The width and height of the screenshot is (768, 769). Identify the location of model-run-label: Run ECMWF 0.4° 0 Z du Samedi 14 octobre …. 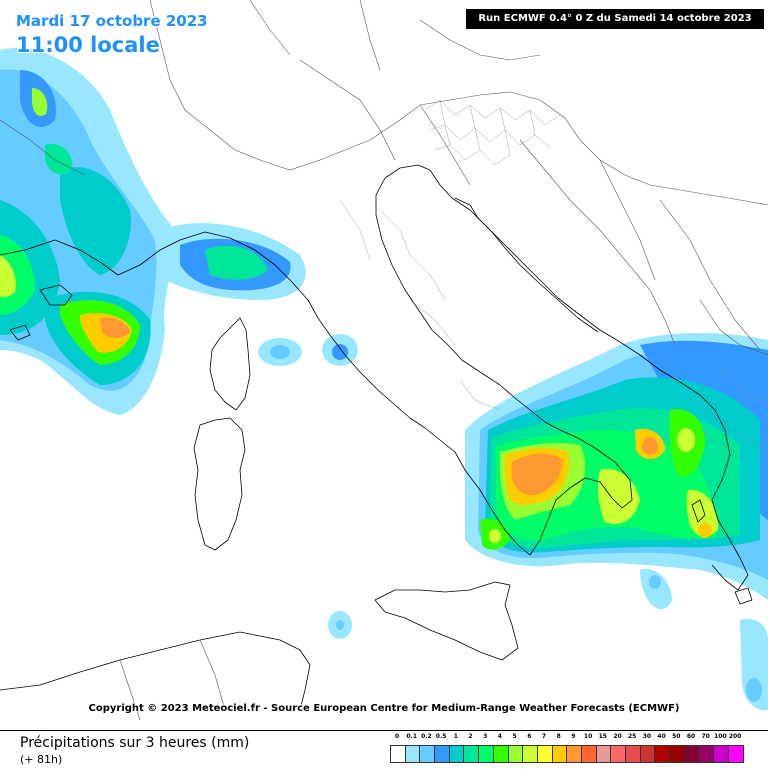
(615, 19).